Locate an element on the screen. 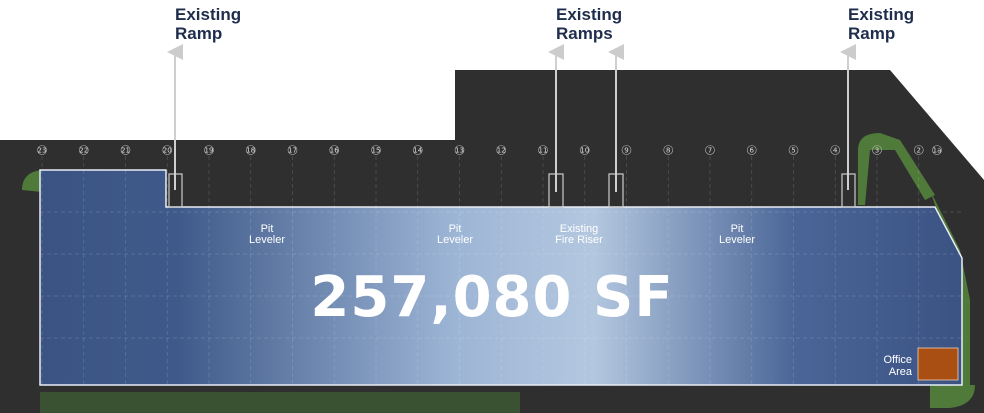 The height and width of the screenshot is (413, 984). column-label: 17 is located at coordinates (292, 151).